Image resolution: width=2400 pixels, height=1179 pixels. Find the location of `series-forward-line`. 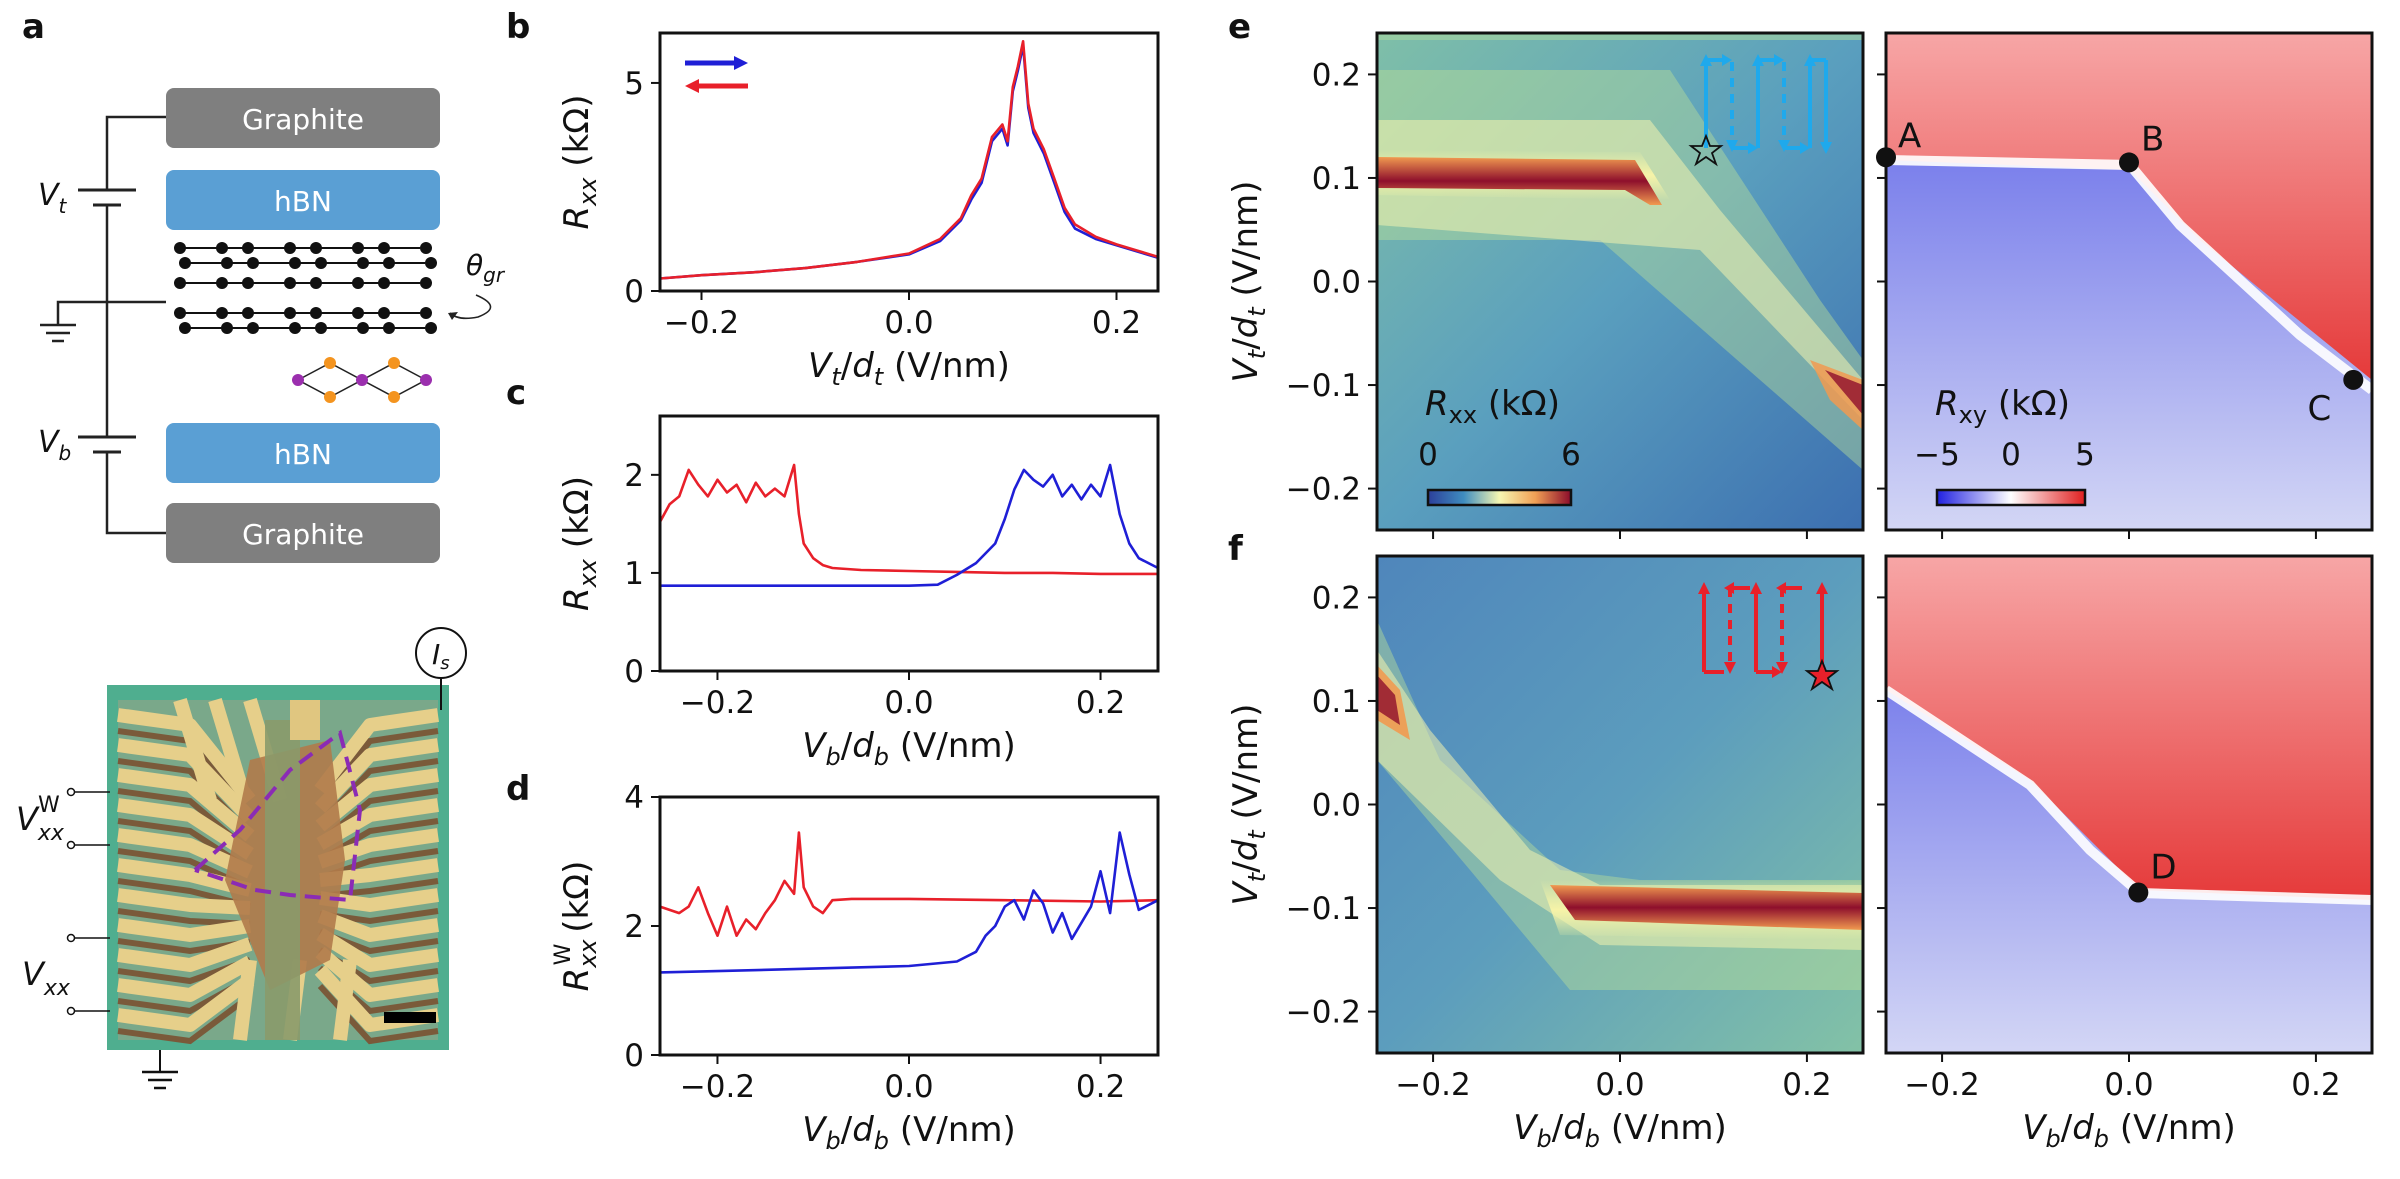

series-forward-line is located at coordinates (909, 162).